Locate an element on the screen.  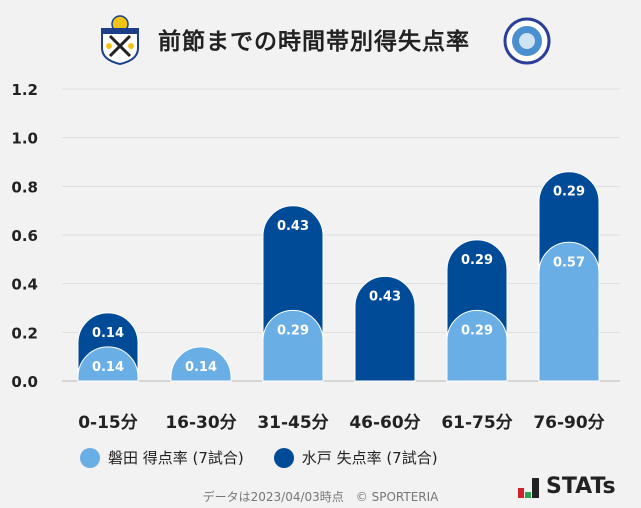
footer-note: データは2023/04/03時点 © SPORTERIA is located at coordinates (320, 497).